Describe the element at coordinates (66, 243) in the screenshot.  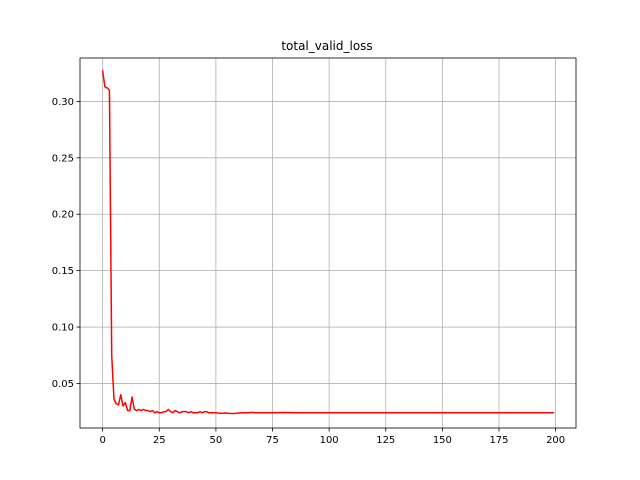
I see `y-axis-ticks: 0.05 0.10 0.15 0.20 0.25 0.30` at that location.